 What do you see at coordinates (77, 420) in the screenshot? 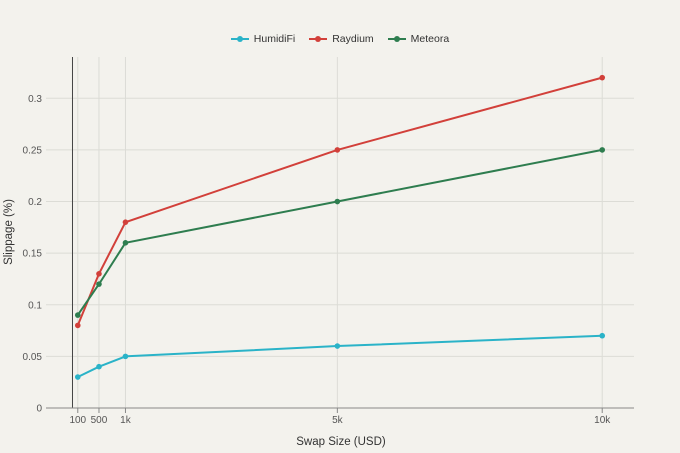
I see `x-tick-label: 100` at bounding box center [77, 420].